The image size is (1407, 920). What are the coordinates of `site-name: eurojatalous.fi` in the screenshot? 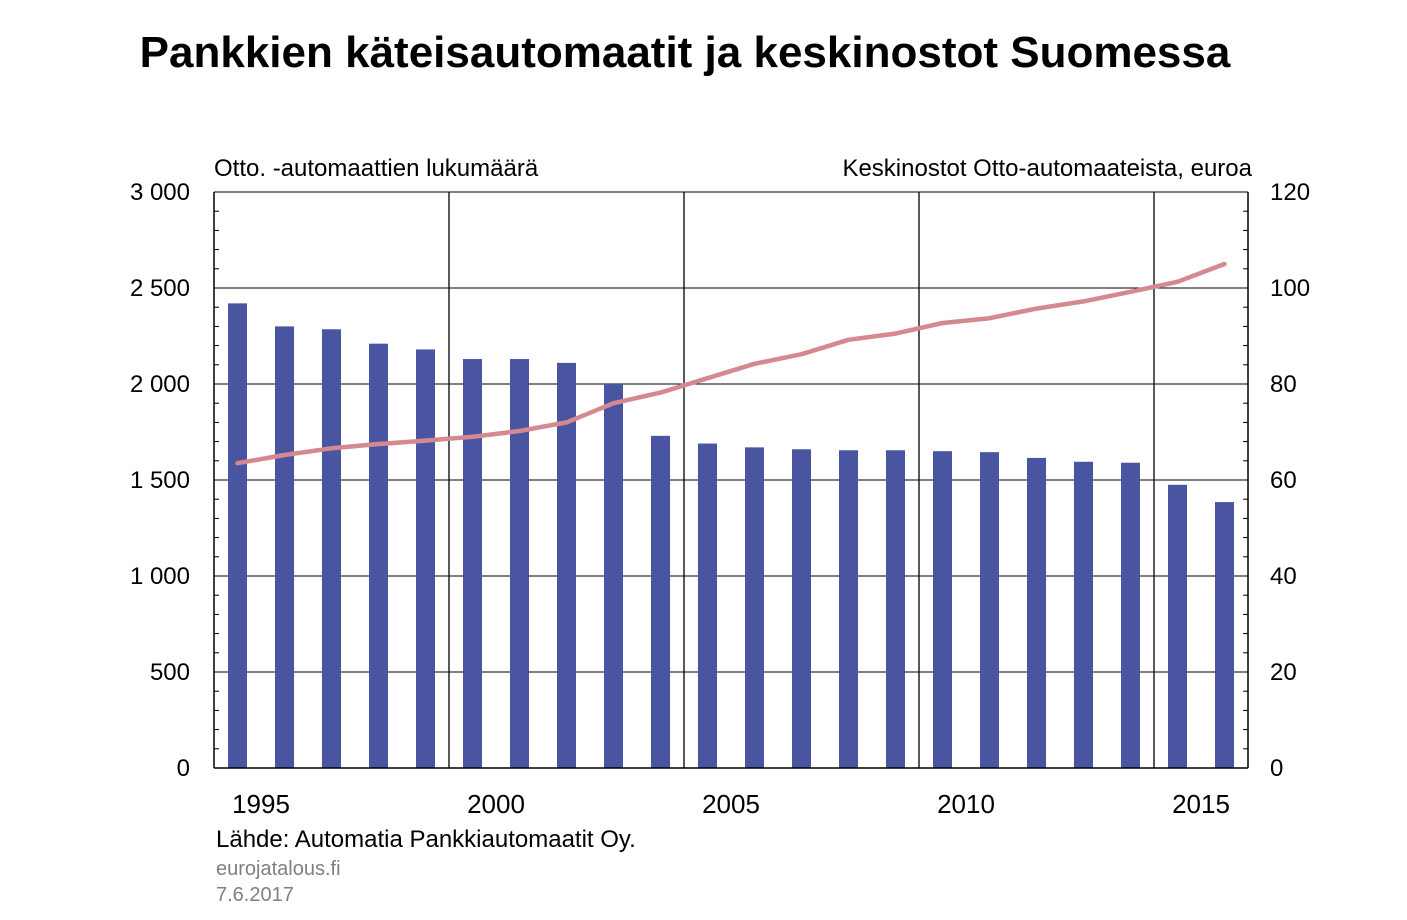 It's located at (278, 869).